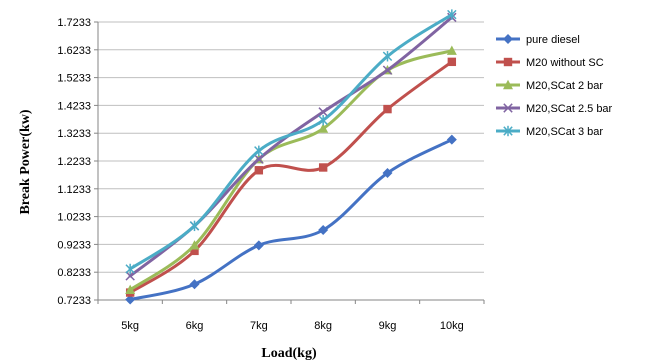  I want to click on y-axis-title: Break Power(kw), so click(25, 161).